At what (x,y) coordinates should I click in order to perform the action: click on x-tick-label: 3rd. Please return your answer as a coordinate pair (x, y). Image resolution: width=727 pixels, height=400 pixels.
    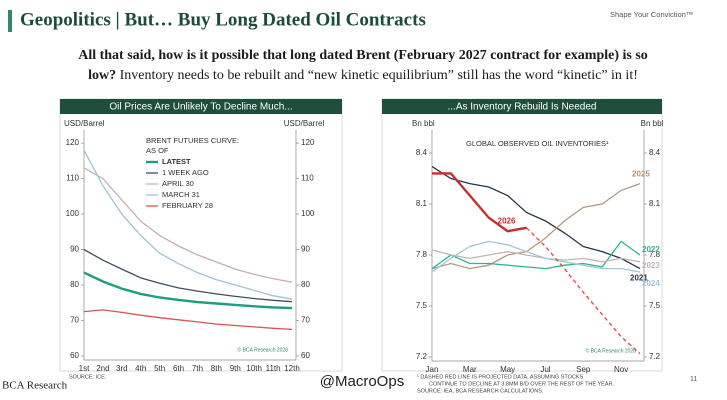
    Looking at the image, I should click on (122, 368).